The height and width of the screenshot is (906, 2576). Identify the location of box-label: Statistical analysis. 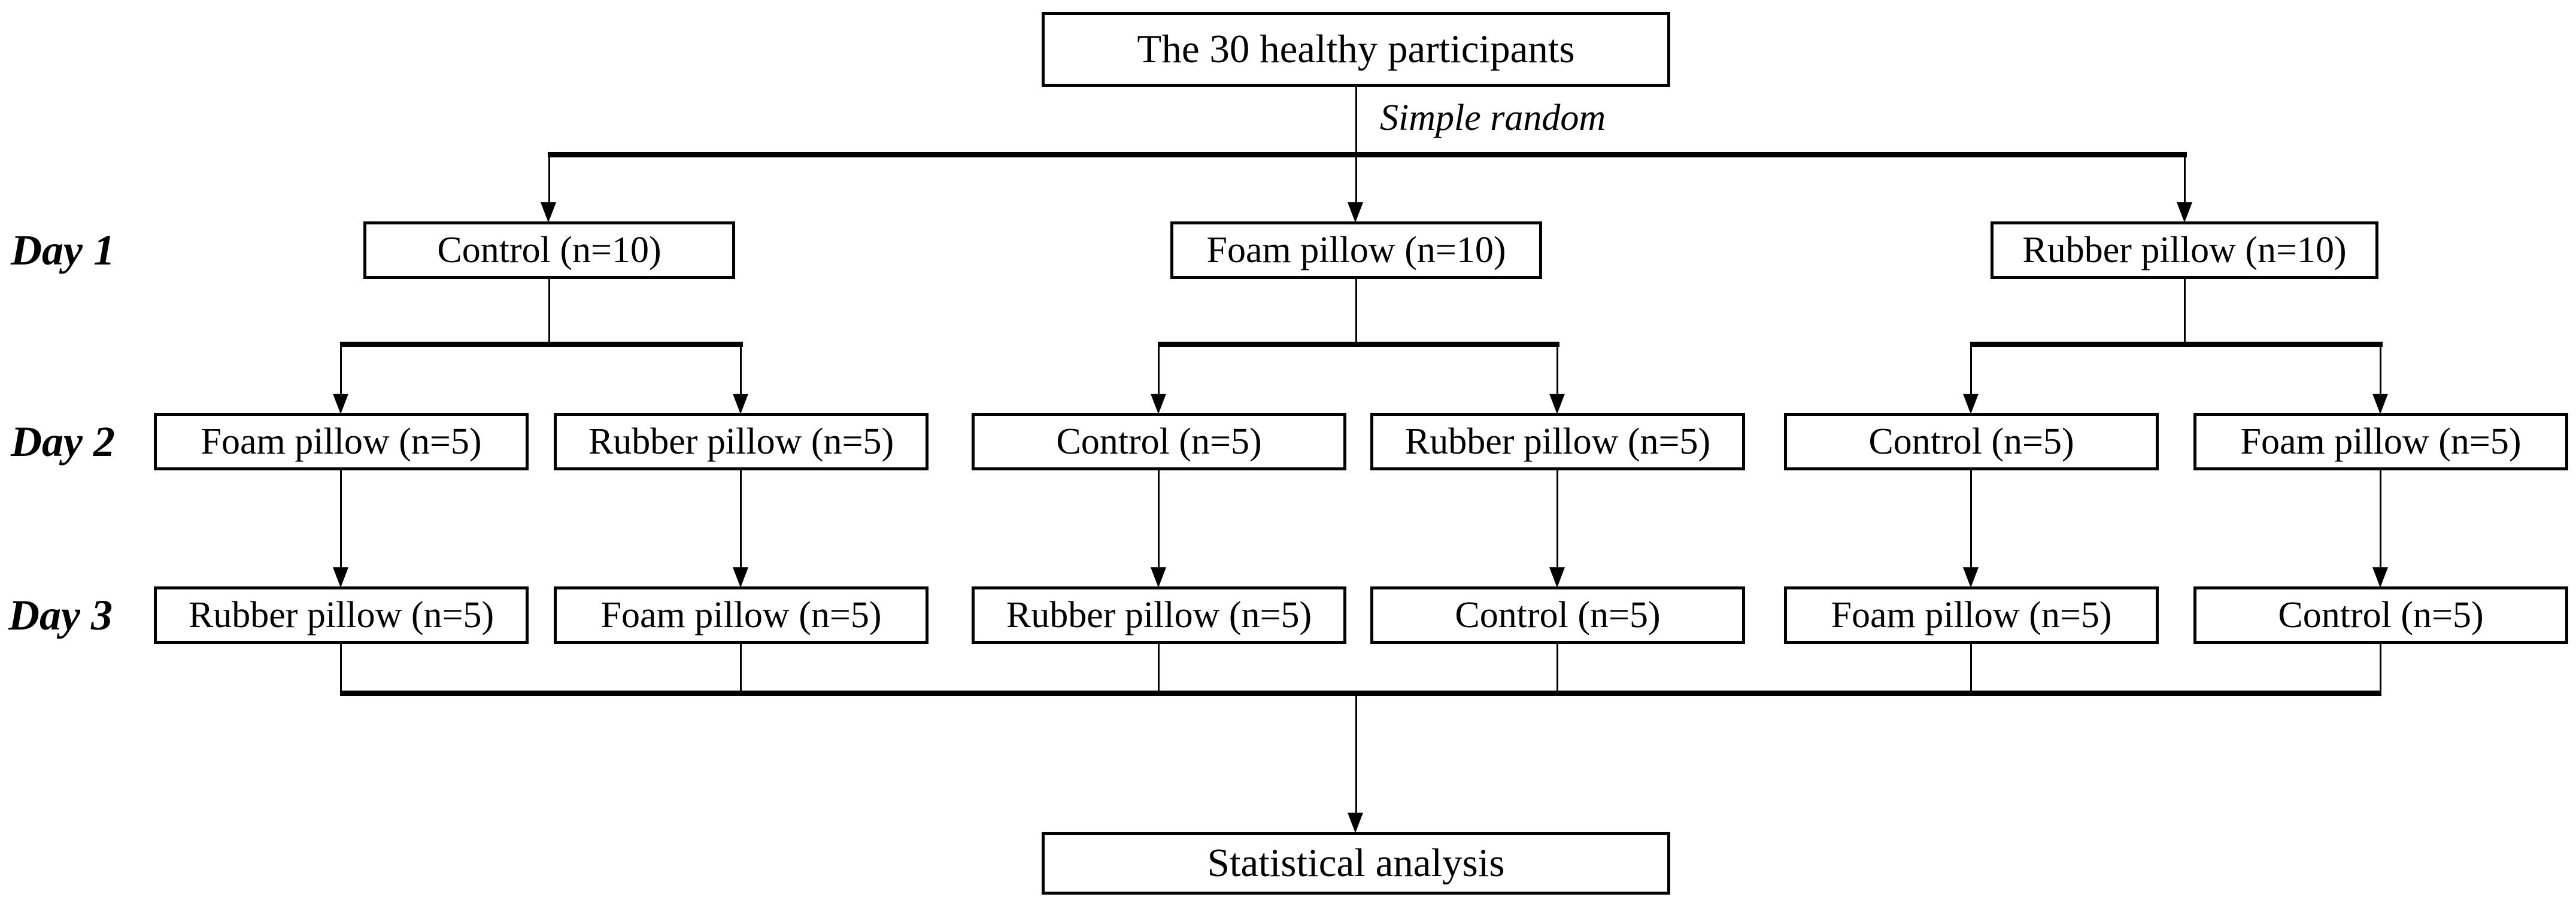
(1356, 863).